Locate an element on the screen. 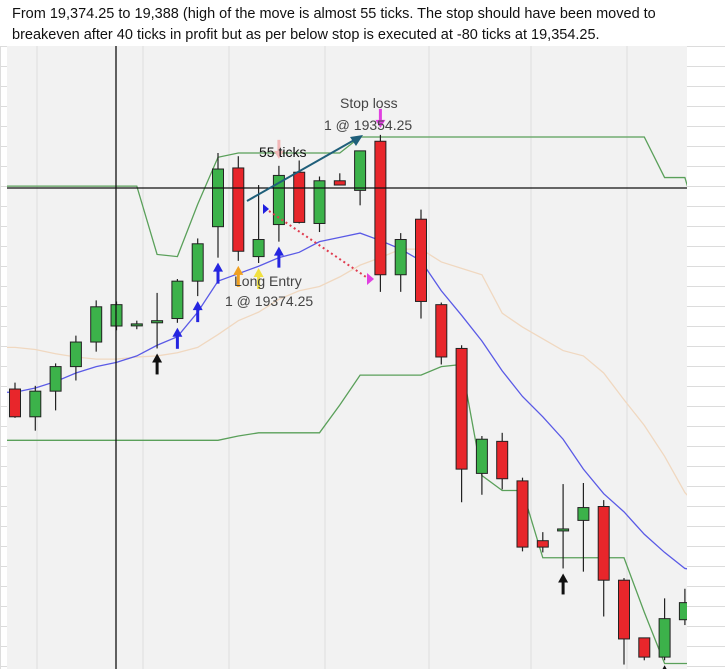  pink-down-arrow is located at coordinates (278, 149).